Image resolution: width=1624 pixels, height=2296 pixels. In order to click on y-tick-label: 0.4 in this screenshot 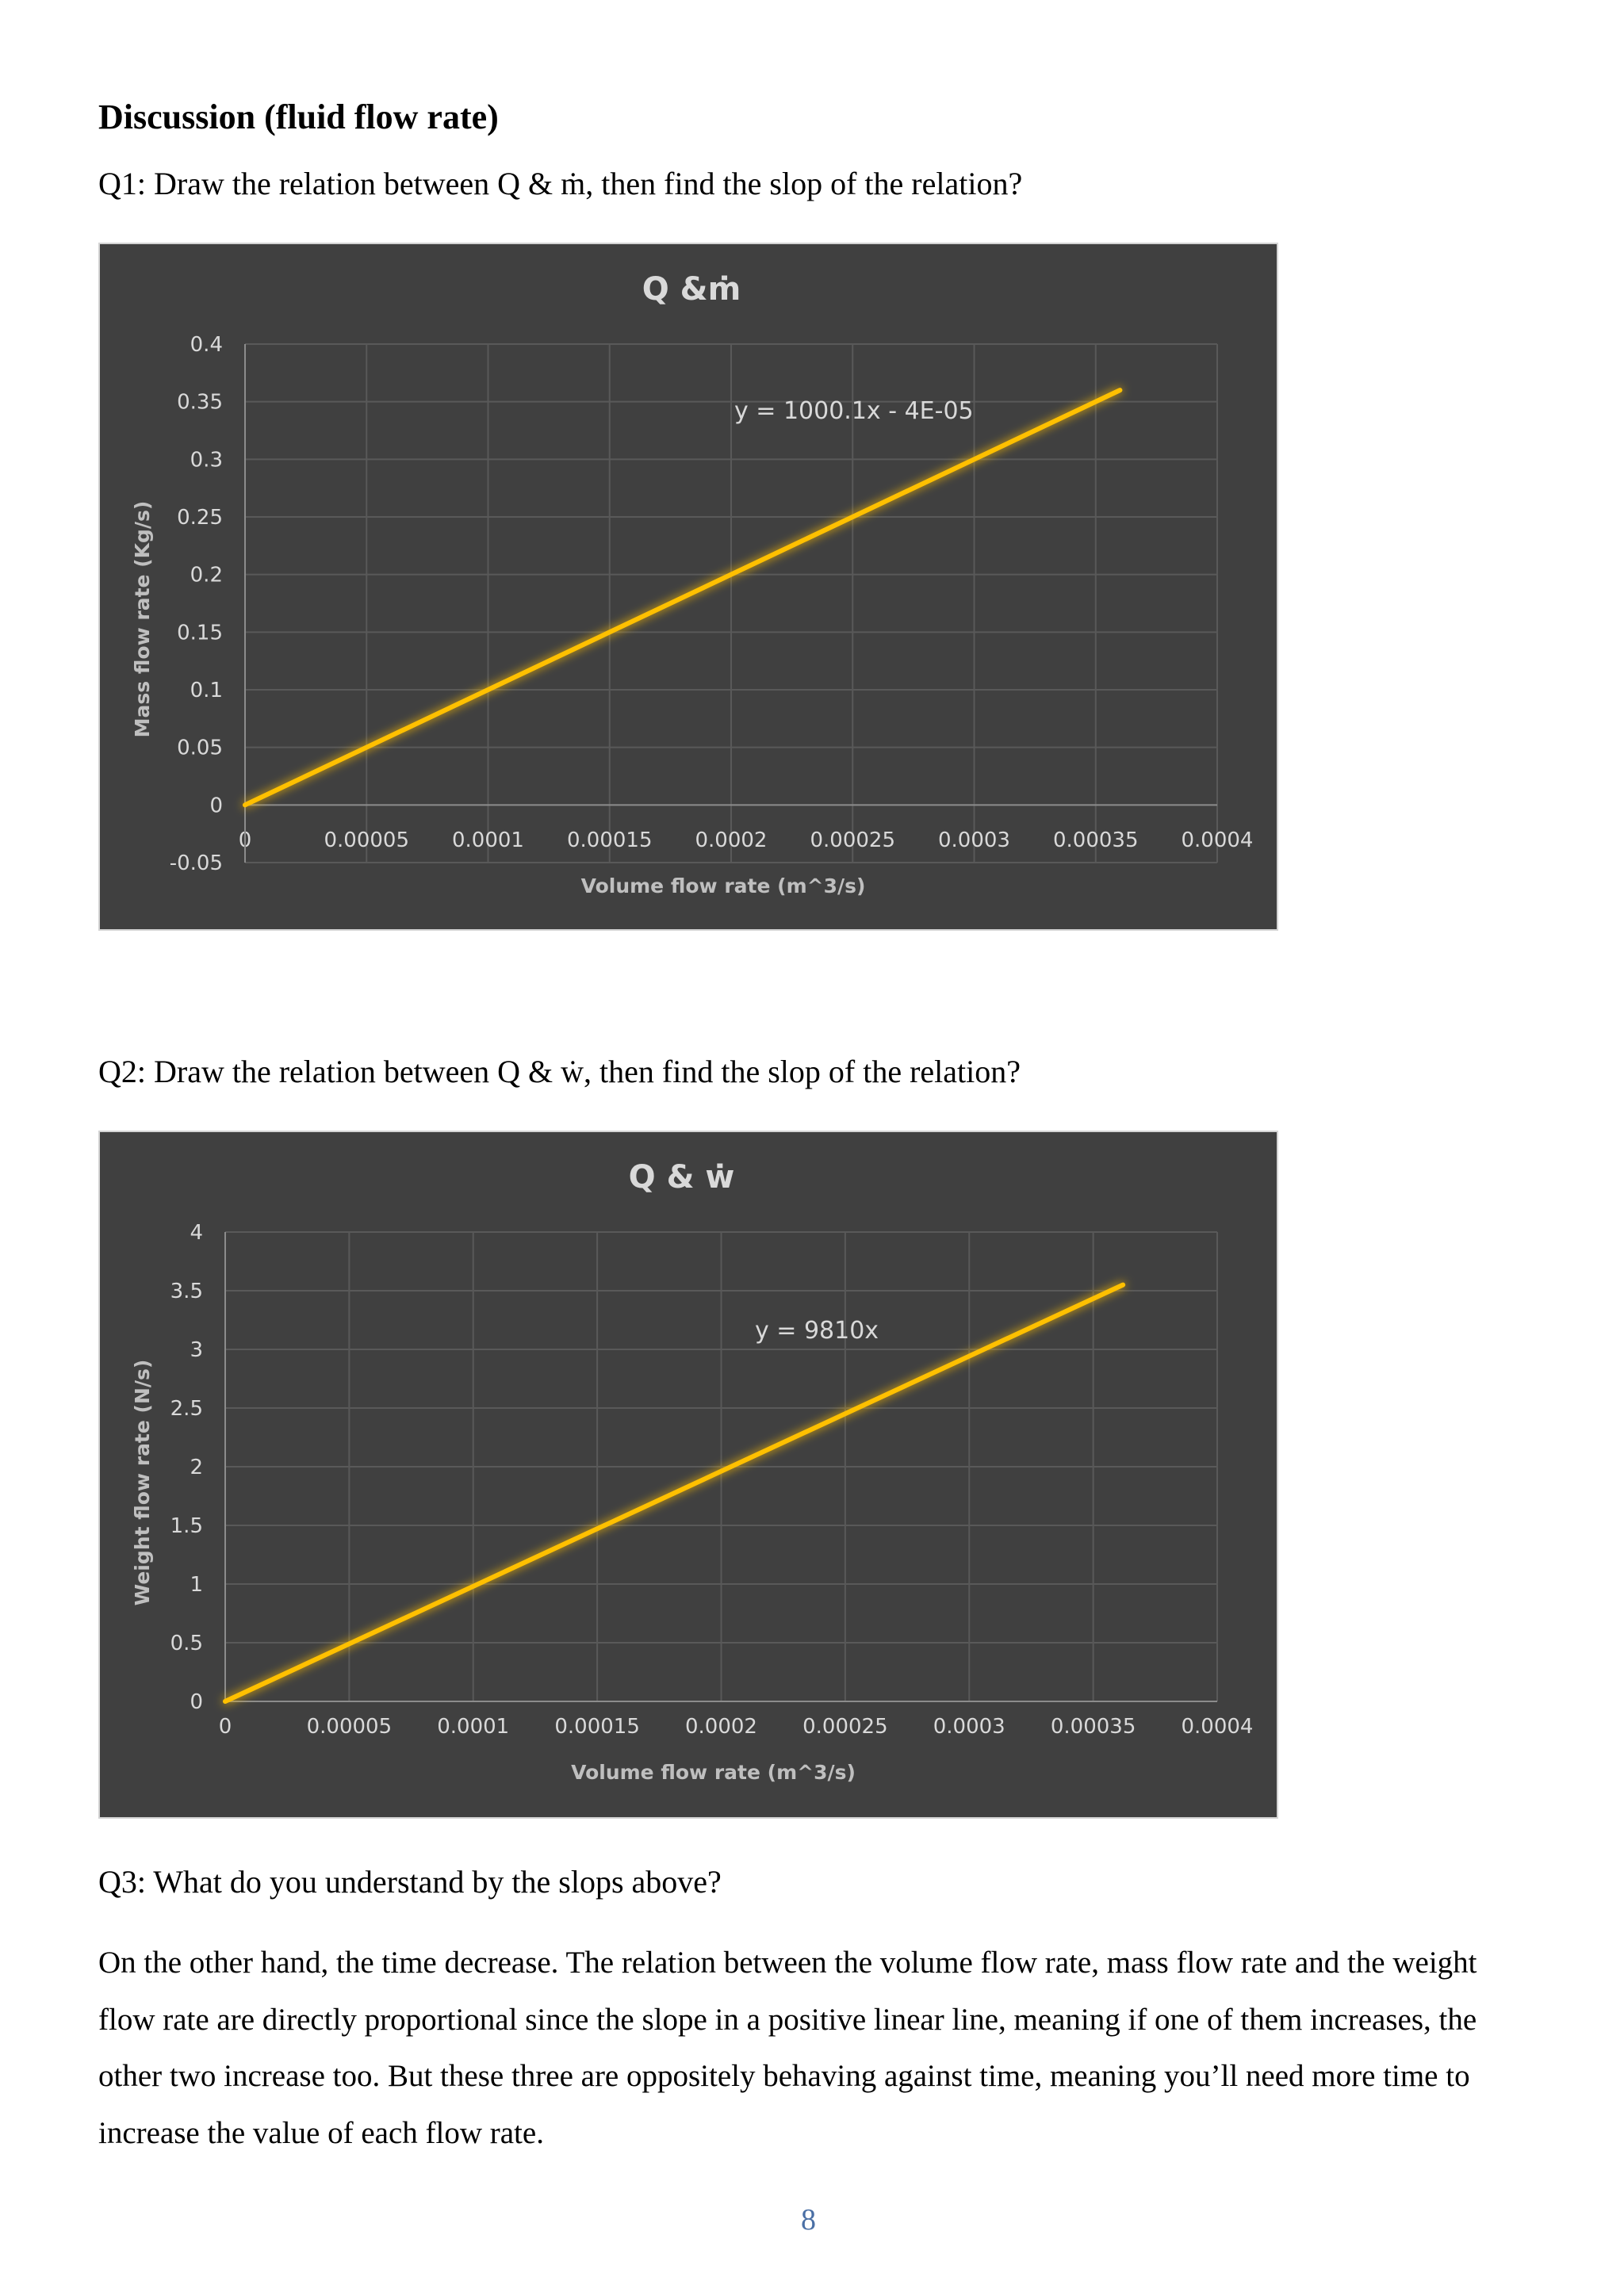, I will do `click(206, 345)`.